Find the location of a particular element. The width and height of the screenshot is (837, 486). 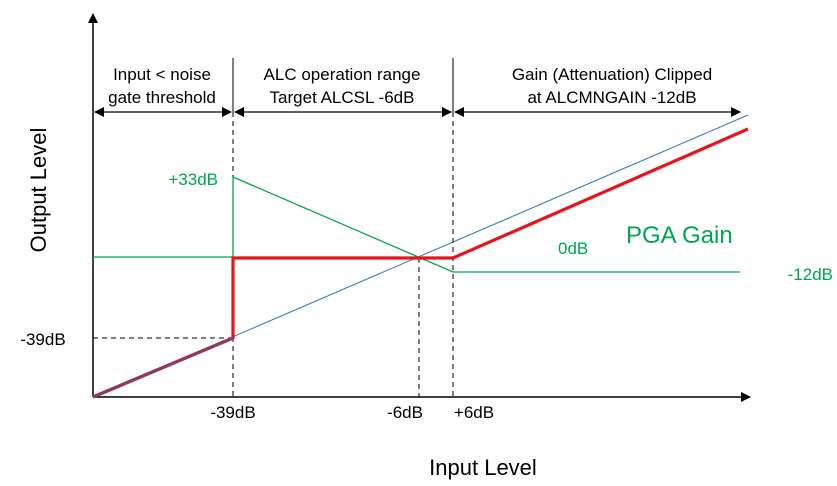

y-axis-title: Output Level is located at coordinates (38, 190).